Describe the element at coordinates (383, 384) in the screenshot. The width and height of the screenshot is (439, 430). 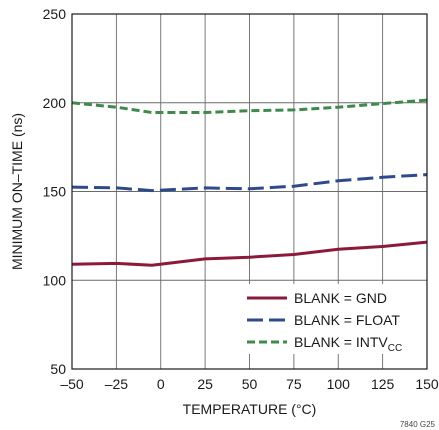
I see `x-tick-label: 125` at that location.